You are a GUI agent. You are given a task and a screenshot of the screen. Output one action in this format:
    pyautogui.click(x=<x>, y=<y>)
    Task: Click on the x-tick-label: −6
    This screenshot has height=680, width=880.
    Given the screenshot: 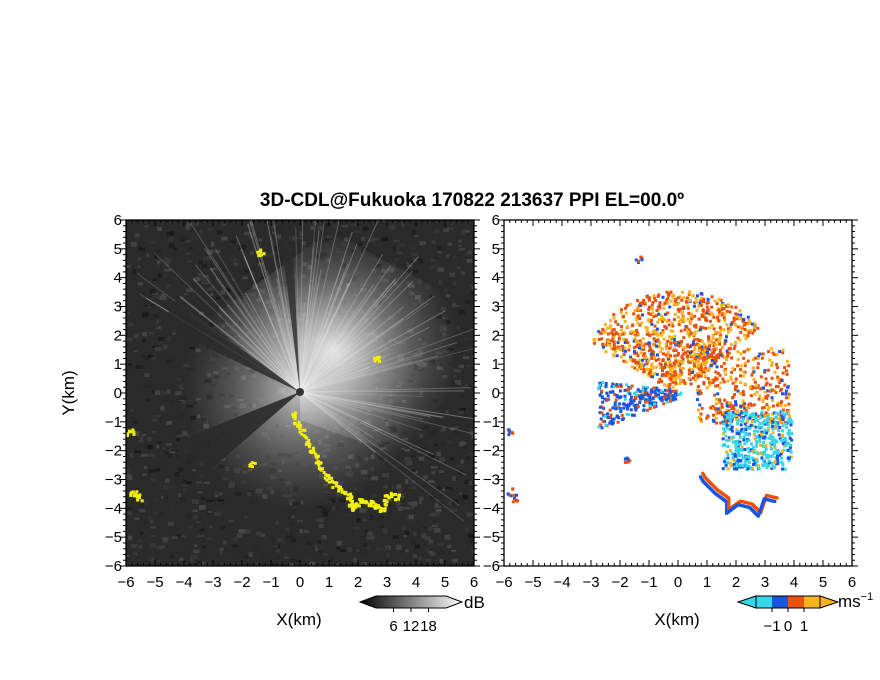 What is the action you would take?
    pyautogui.click(x=503, y=582)
    